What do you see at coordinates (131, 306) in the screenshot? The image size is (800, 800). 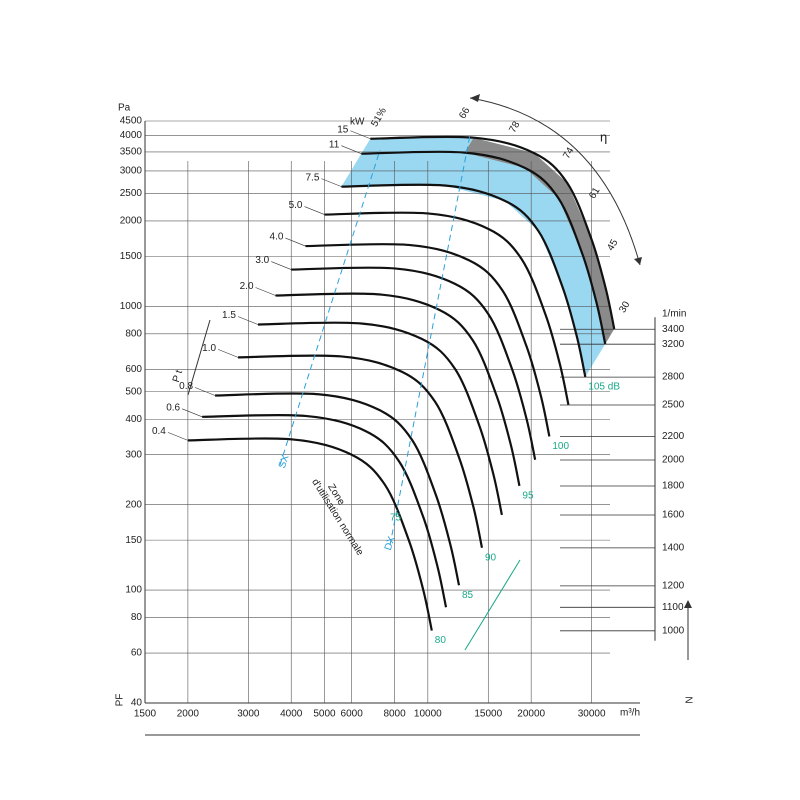 I see `y-tick-label: 1000` at bounding box center [131, 306].